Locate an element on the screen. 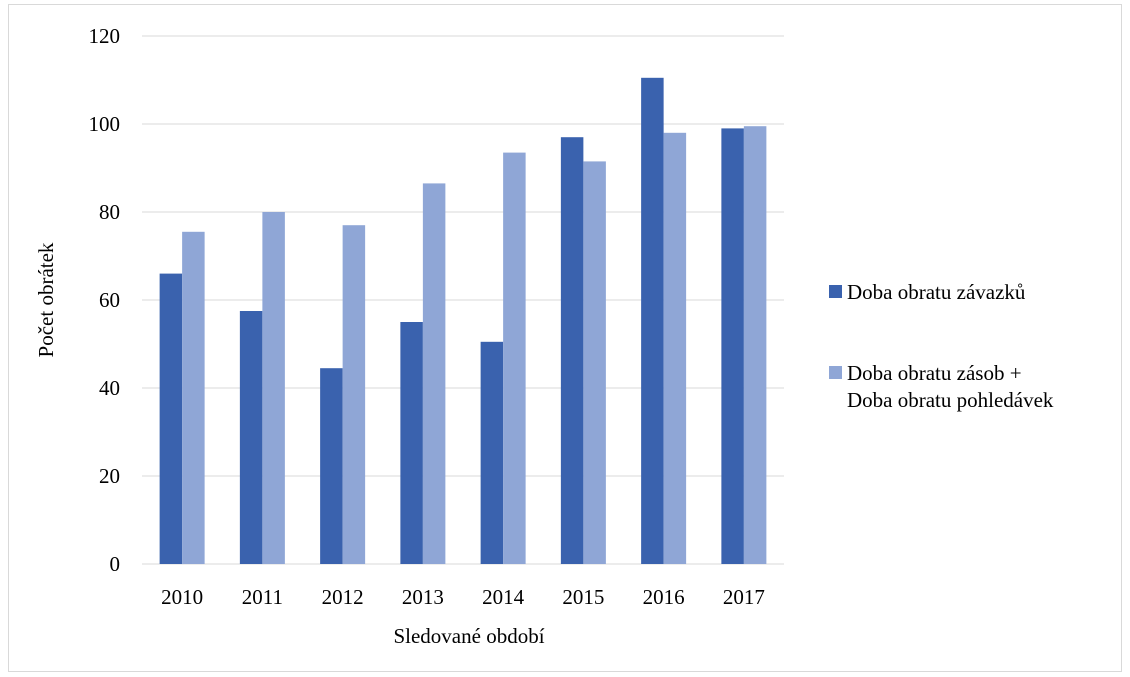 This screenshot has height=677, width=1130. legend-label-zasoby-line2: Doba obratu pohledávek is located at coordinates (950, 400).